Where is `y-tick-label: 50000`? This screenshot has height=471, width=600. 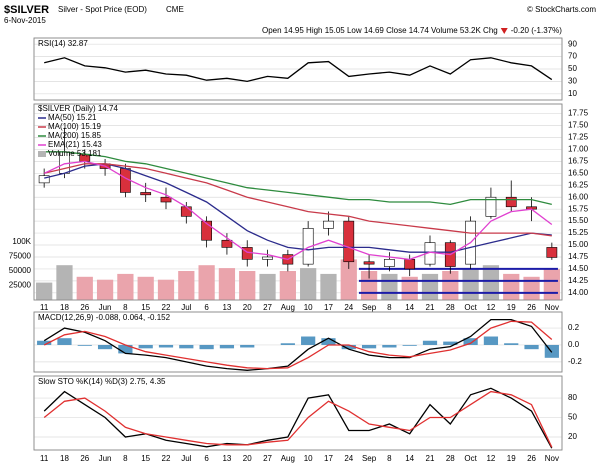
y-tick-label: 50000 is located at coordinates (20, 270).